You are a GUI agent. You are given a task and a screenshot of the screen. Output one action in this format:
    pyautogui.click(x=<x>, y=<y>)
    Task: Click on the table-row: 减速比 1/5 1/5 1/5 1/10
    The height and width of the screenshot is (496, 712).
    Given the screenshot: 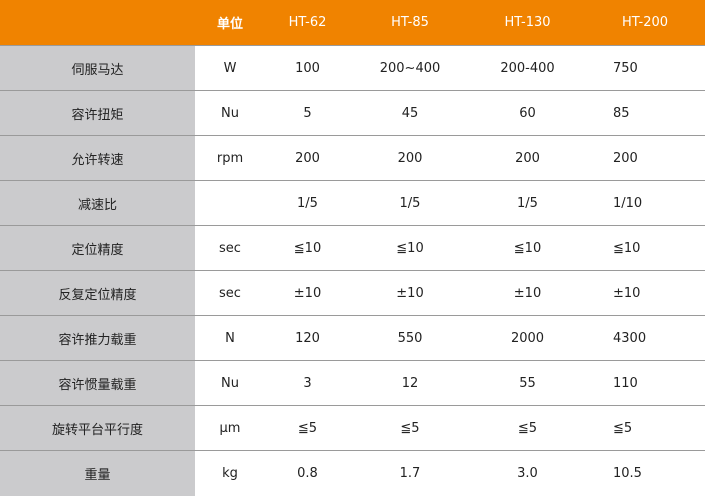 What is the action you would take?
    pyautogui.click(x=352, y=203)
    